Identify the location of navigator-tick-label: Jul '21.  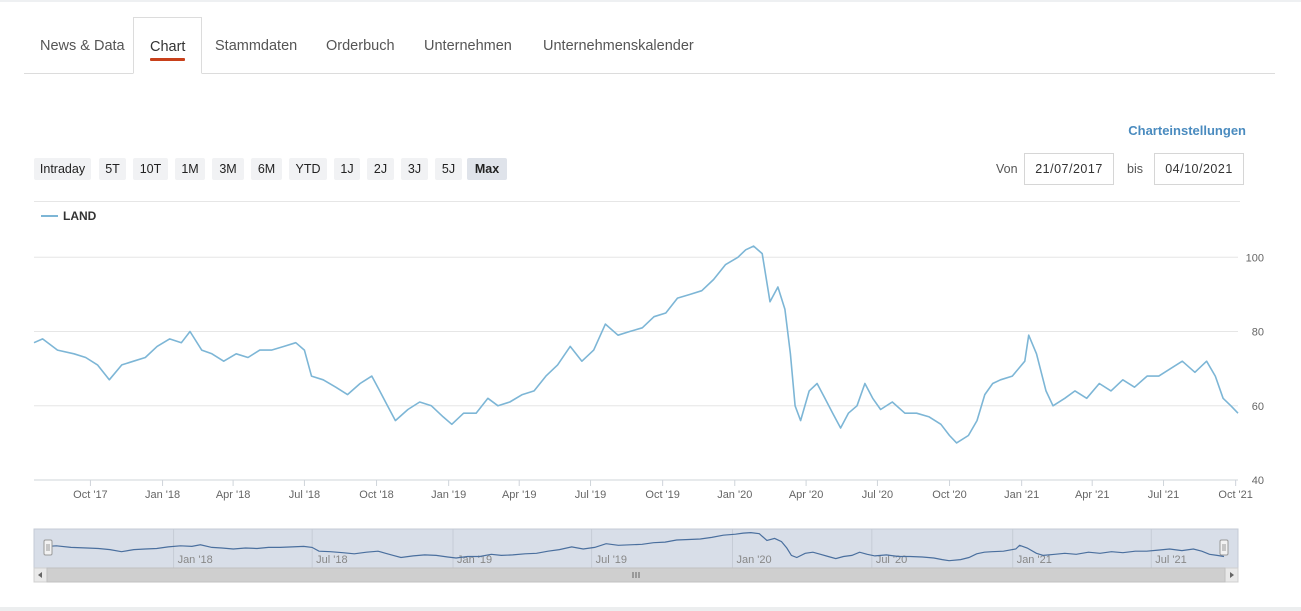
(1170, 560).